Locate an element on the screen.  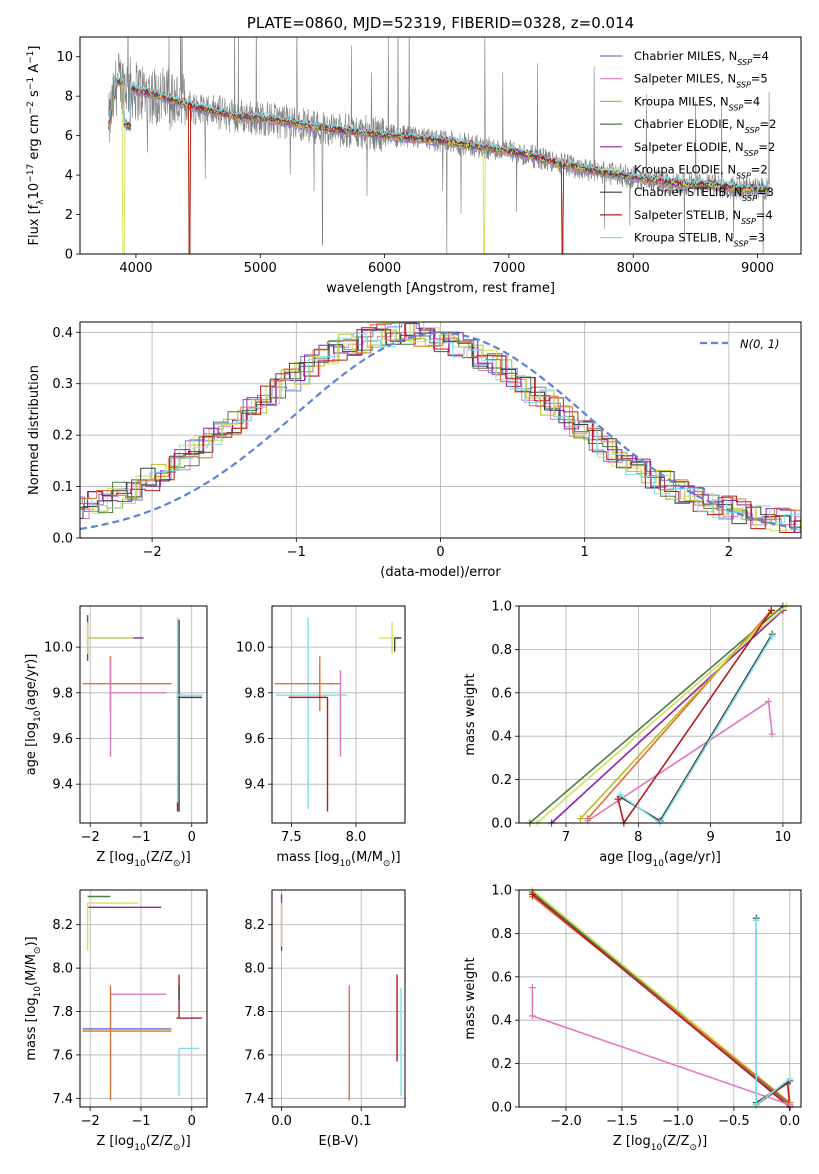
y-tick-label: 10 is located at coordinates (64, 57).